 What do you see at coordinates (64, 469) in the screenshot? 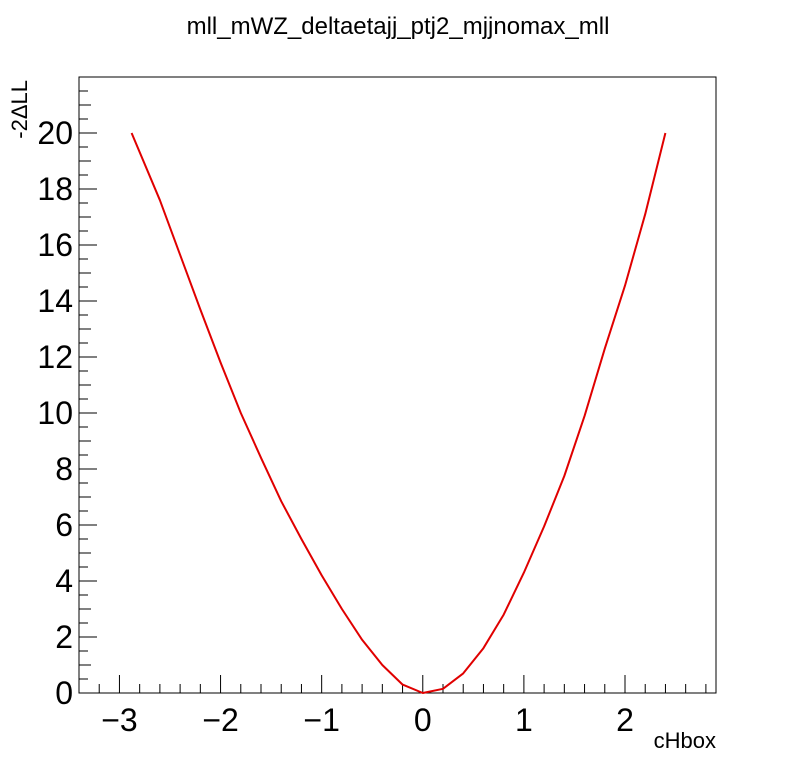
I see `y-tick-label: 8` at bounding box center [64, 469].